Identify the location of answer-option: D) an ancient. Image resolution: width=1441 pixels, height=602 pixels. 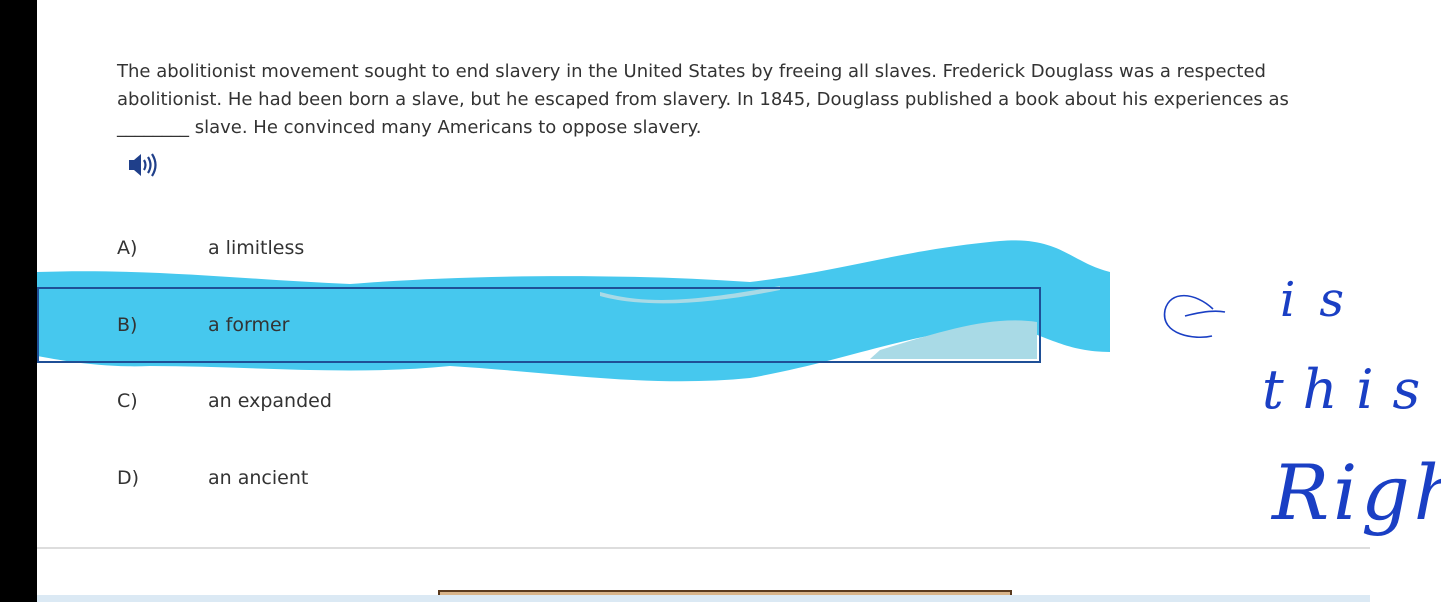
(537, 478).